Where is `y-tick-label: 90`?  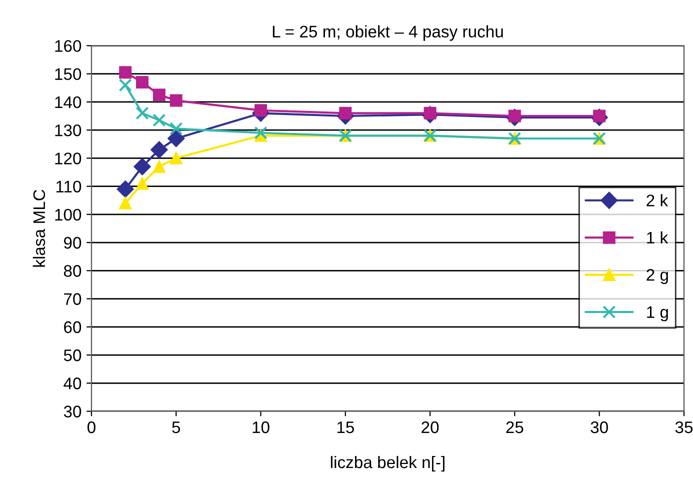 y-tick-label: 90 is located at coordinates (73, 242).